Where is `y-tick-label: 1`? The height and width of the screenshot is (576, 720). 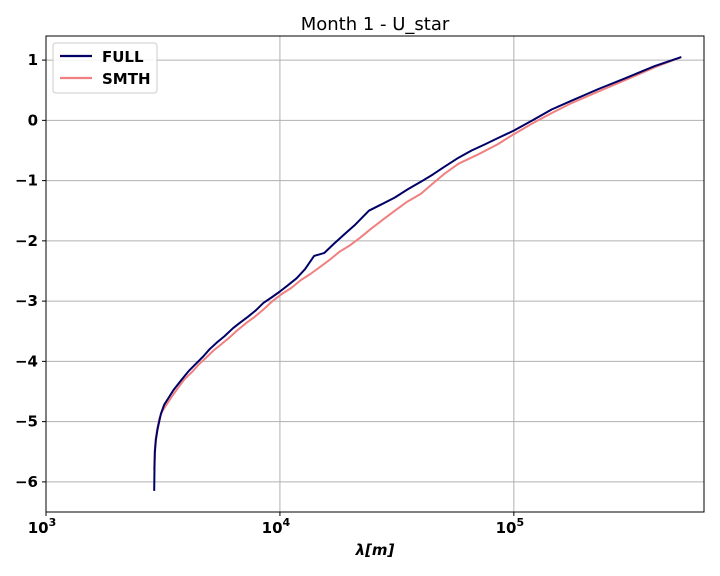
y-tick-label: 1 is located at coordinates (33, 60).